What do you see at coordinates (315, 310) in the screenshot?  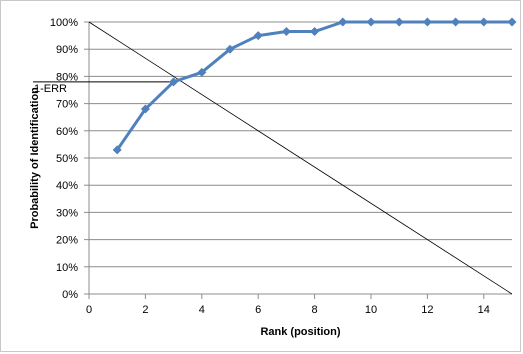 I see `x-tick-label: 8` at bounding box center [315, 310].